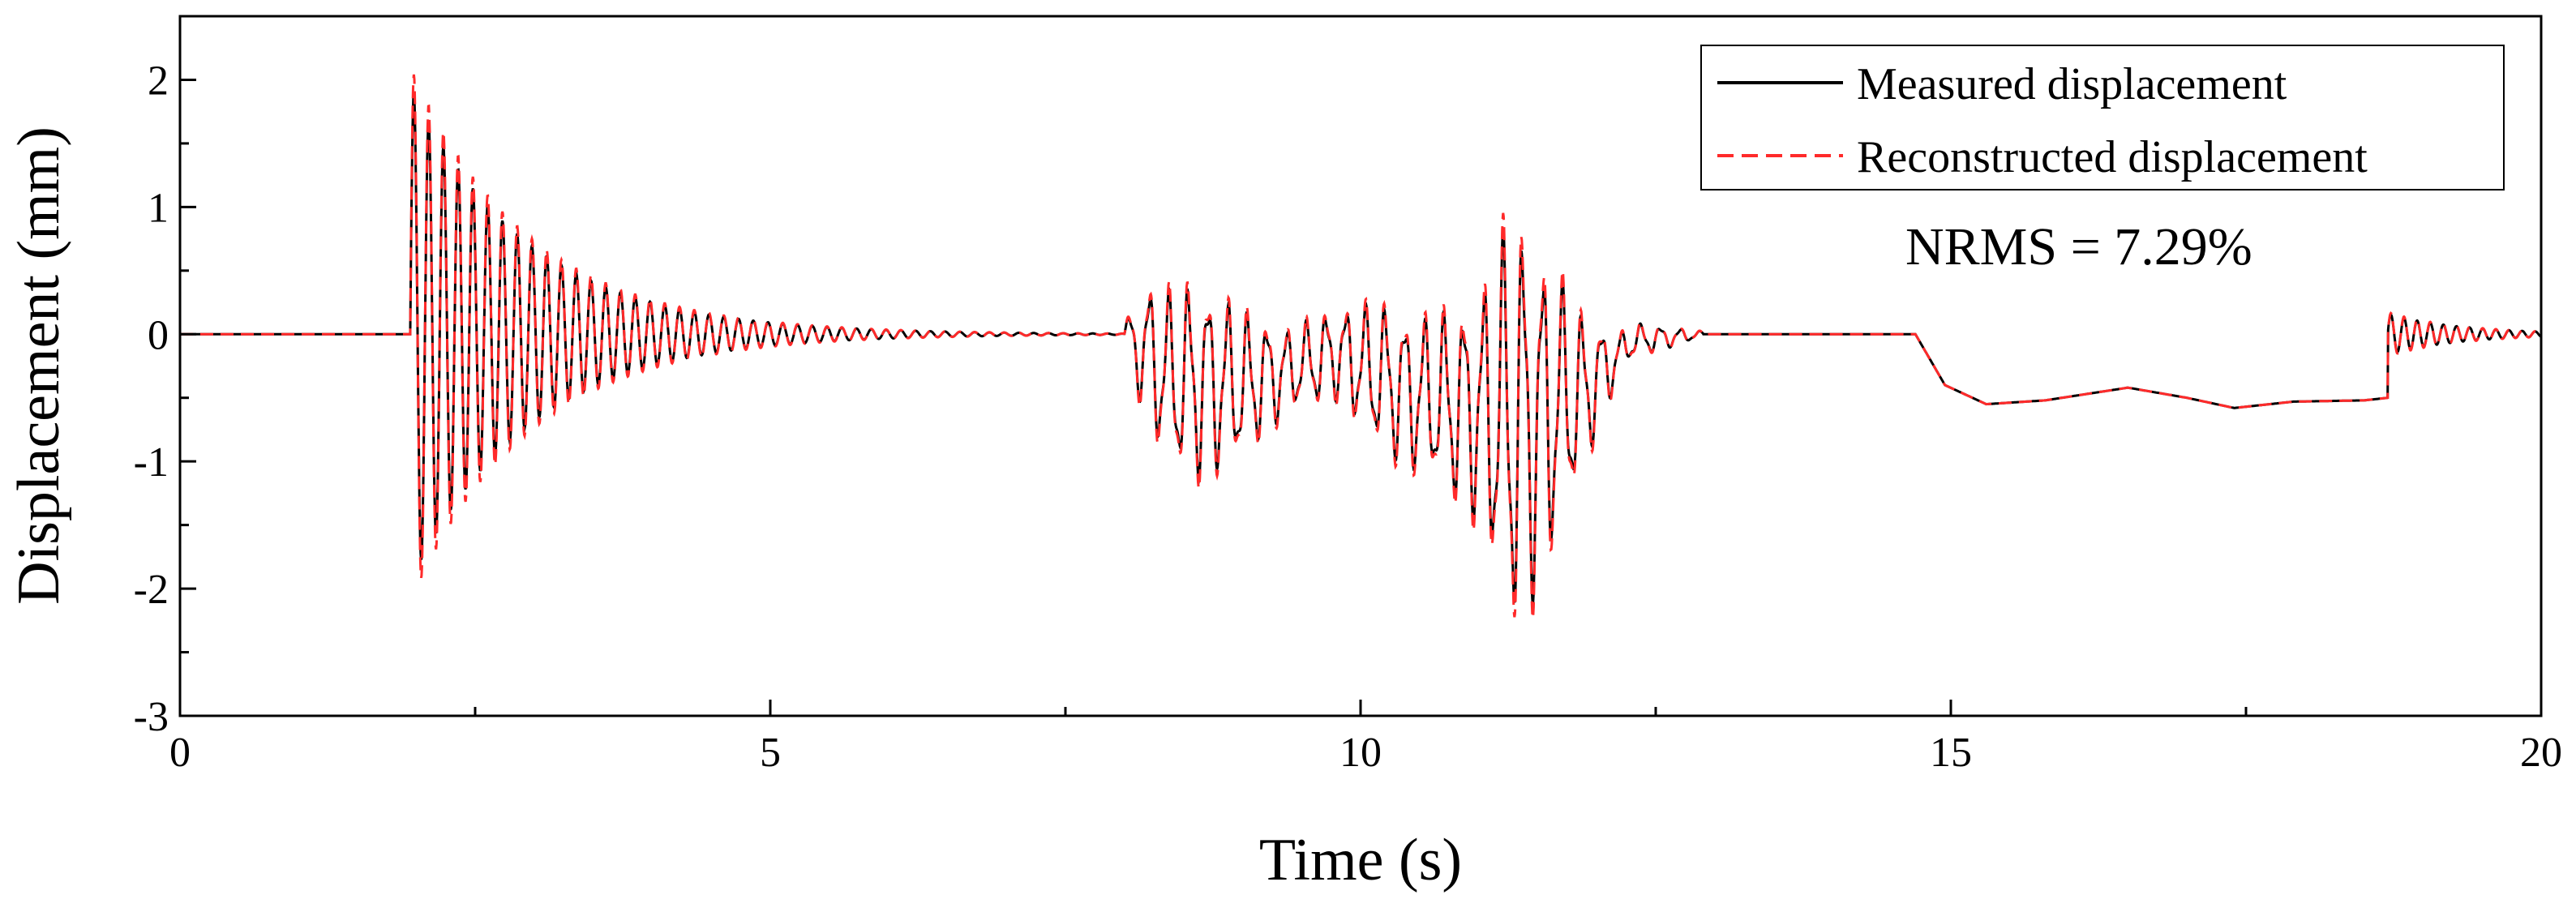  I want to click on x-tick-label: 5, so click(770, 753).